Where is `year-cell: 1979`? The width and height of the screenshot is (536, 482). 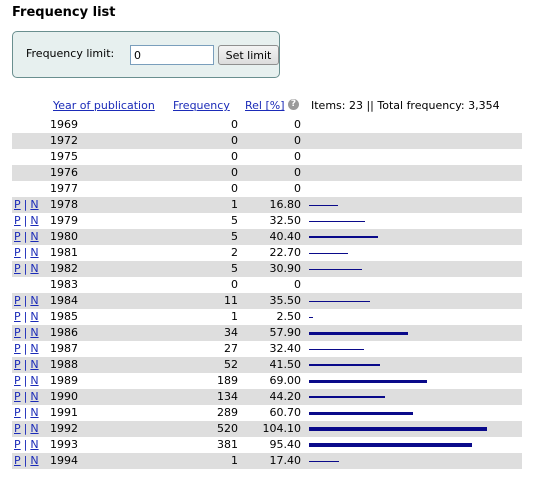
year-cell: 1979 is located at coordinates (64, 220).